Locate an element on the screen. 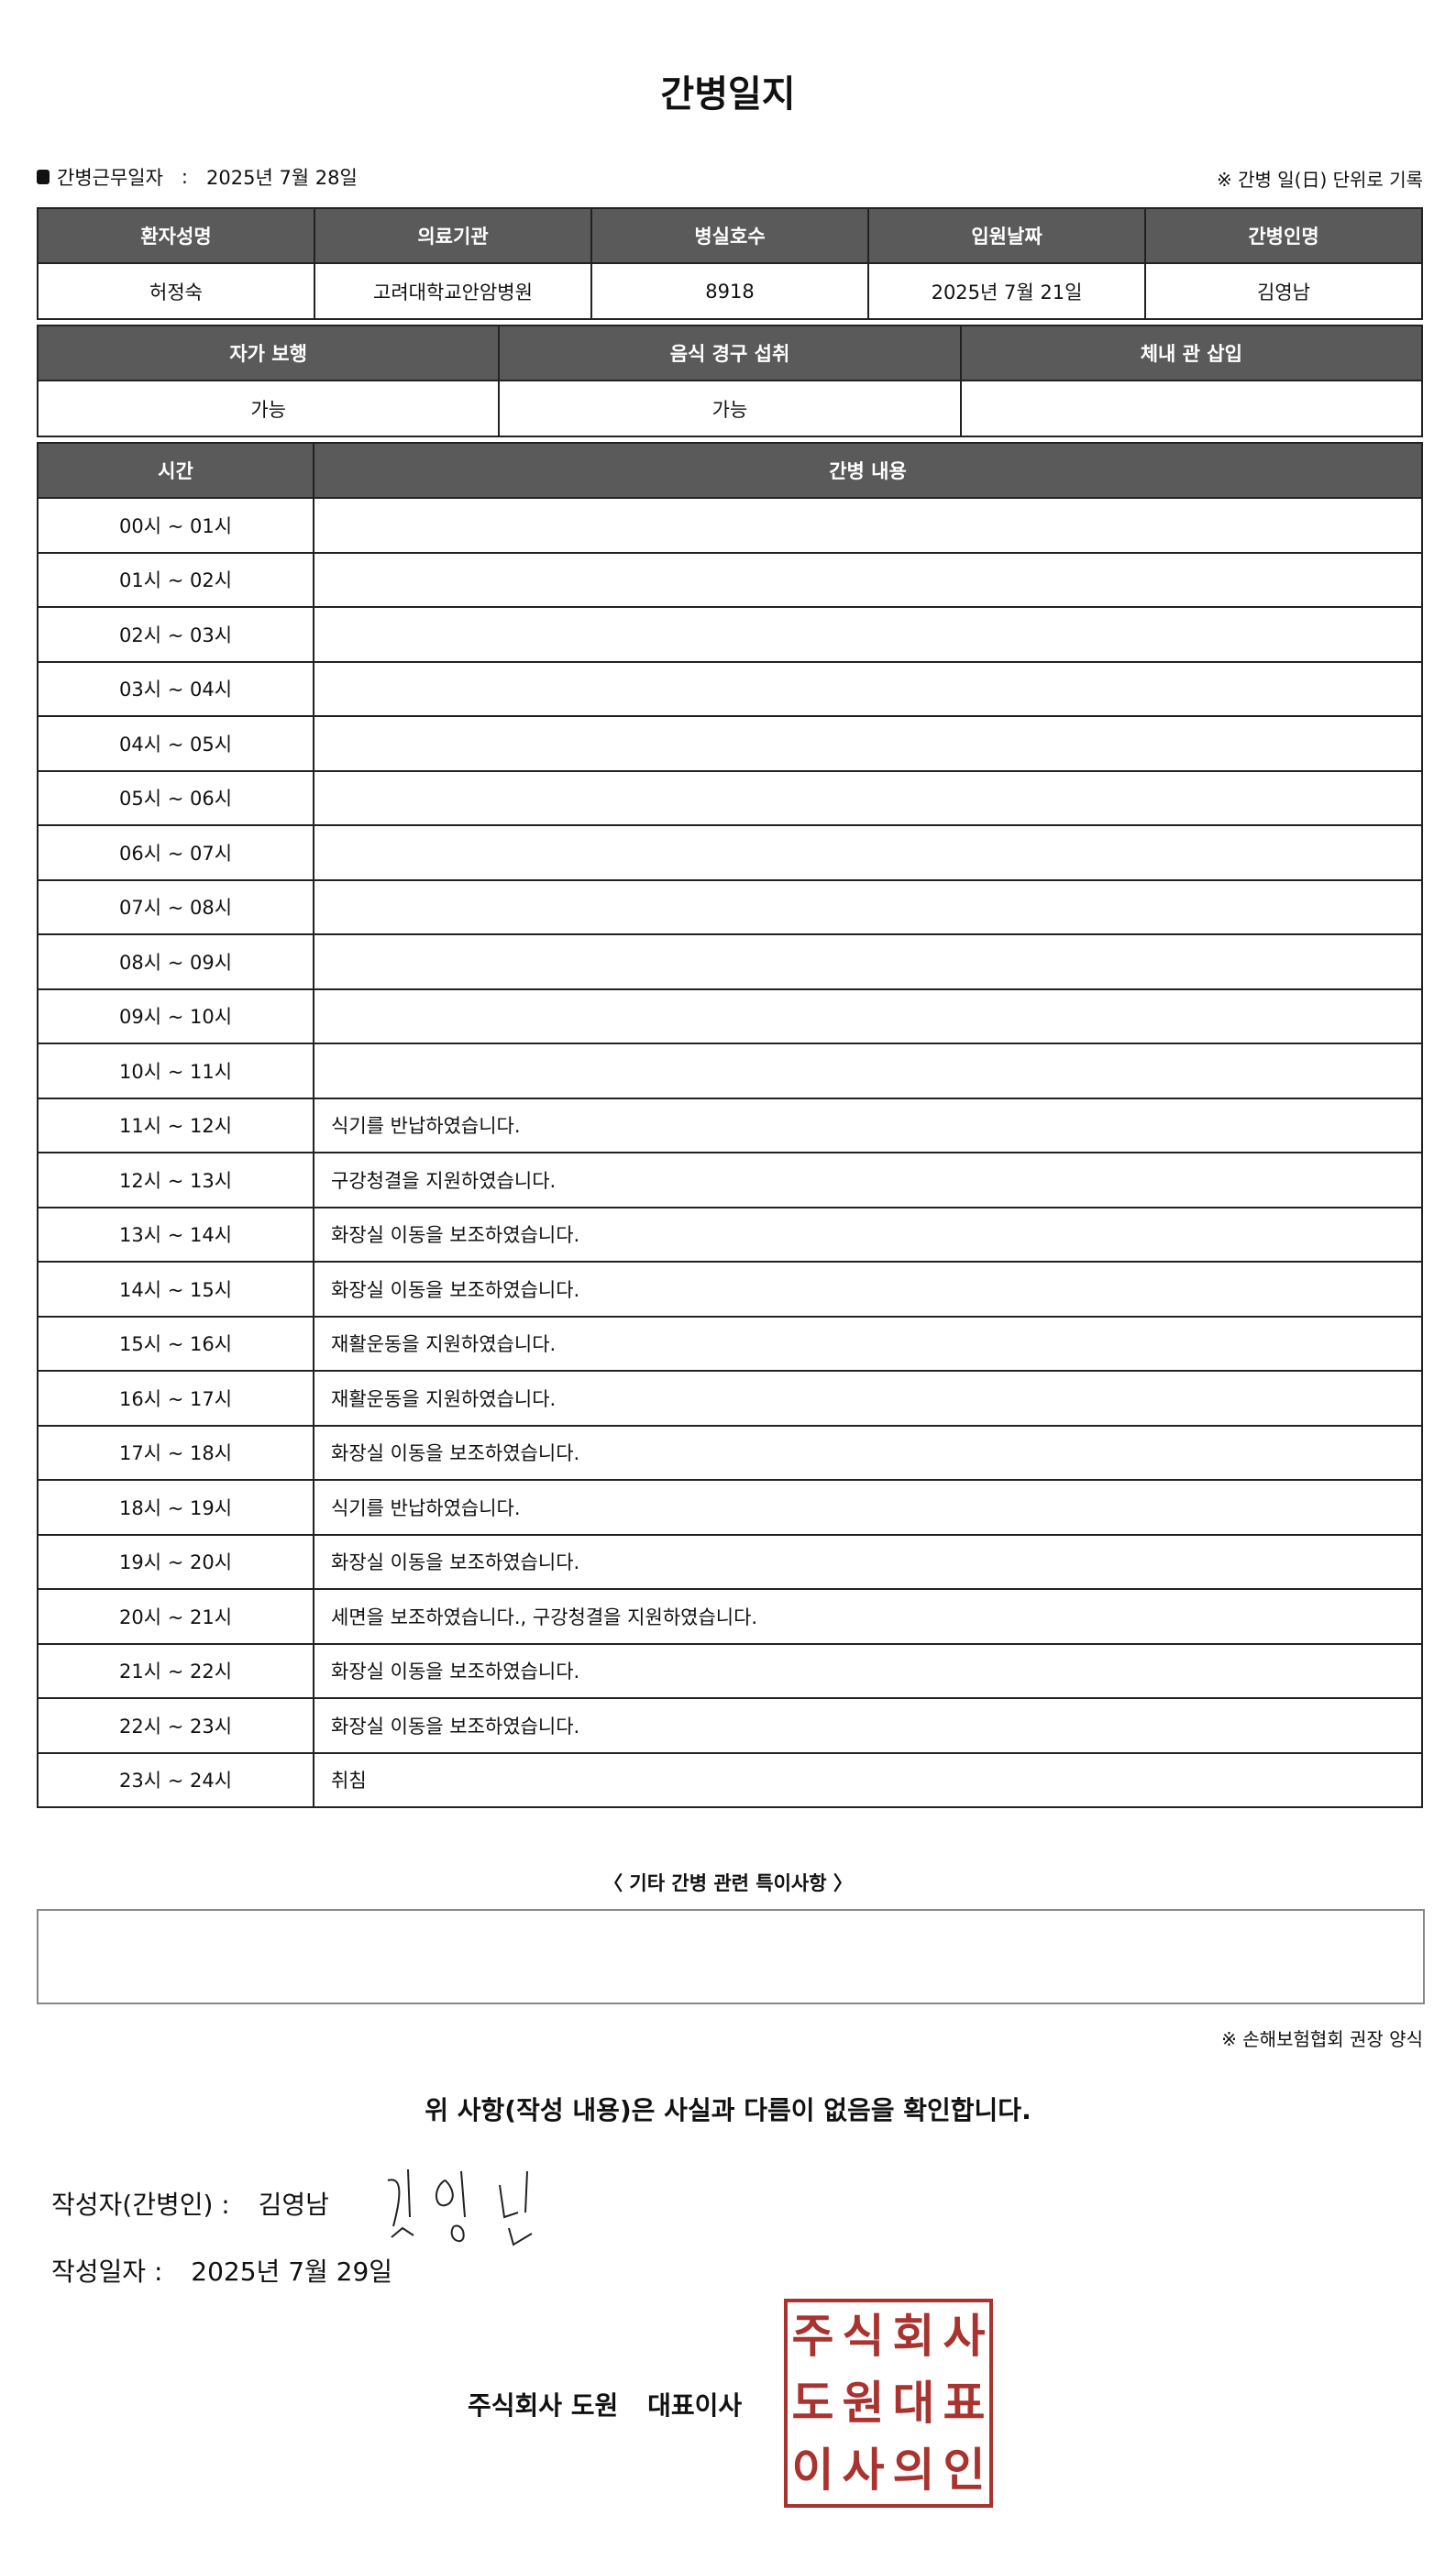  time-cell: 20시 ~ 21시 is located at coordinates (175, 1616).